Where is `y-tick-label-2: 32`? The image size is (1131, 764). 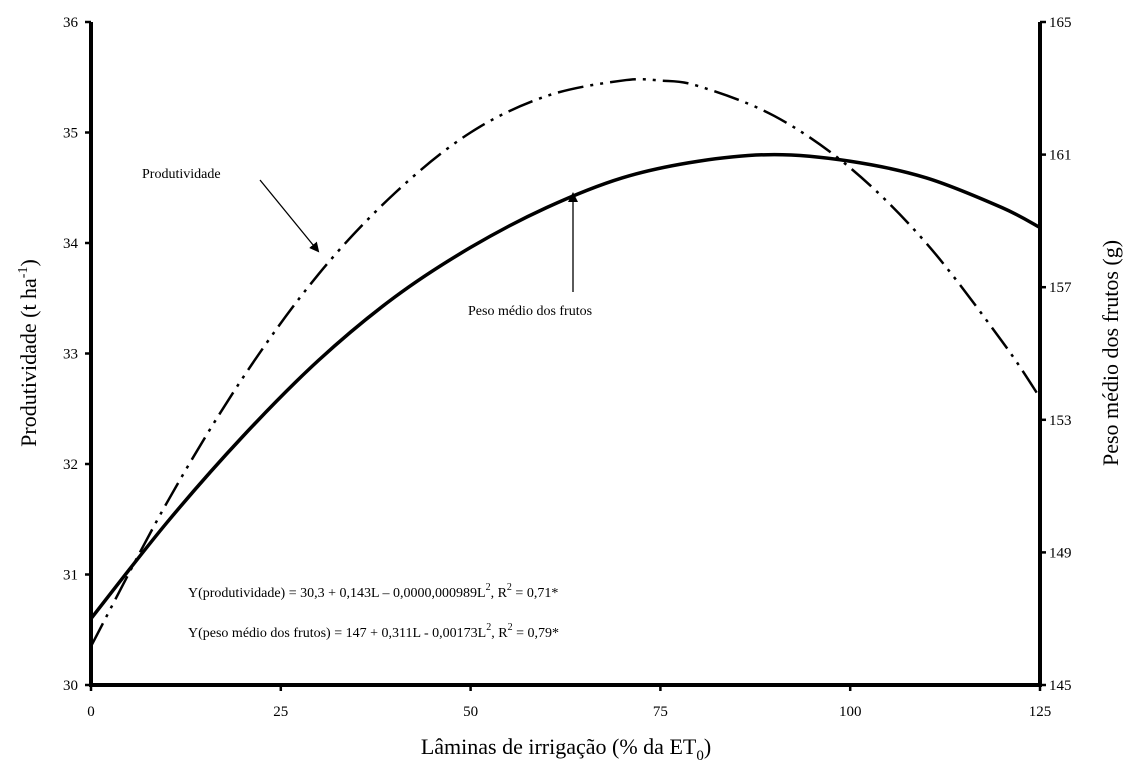 y-tick-label-2: 32 is located at coordinates (70, 465).